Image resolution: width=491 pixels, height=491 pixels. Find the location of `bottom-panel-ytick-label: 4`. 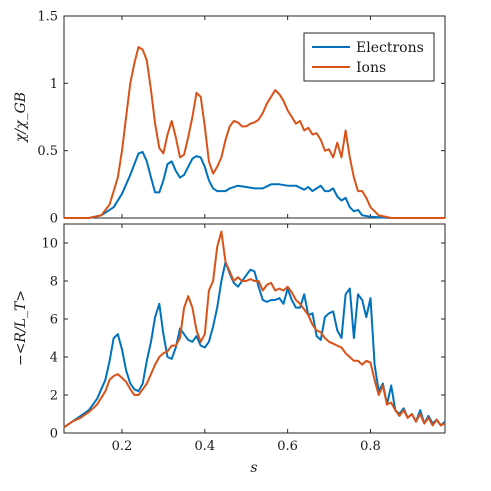

bottom-panel-ytick-label: 4 is located at coordinates (54, 358).